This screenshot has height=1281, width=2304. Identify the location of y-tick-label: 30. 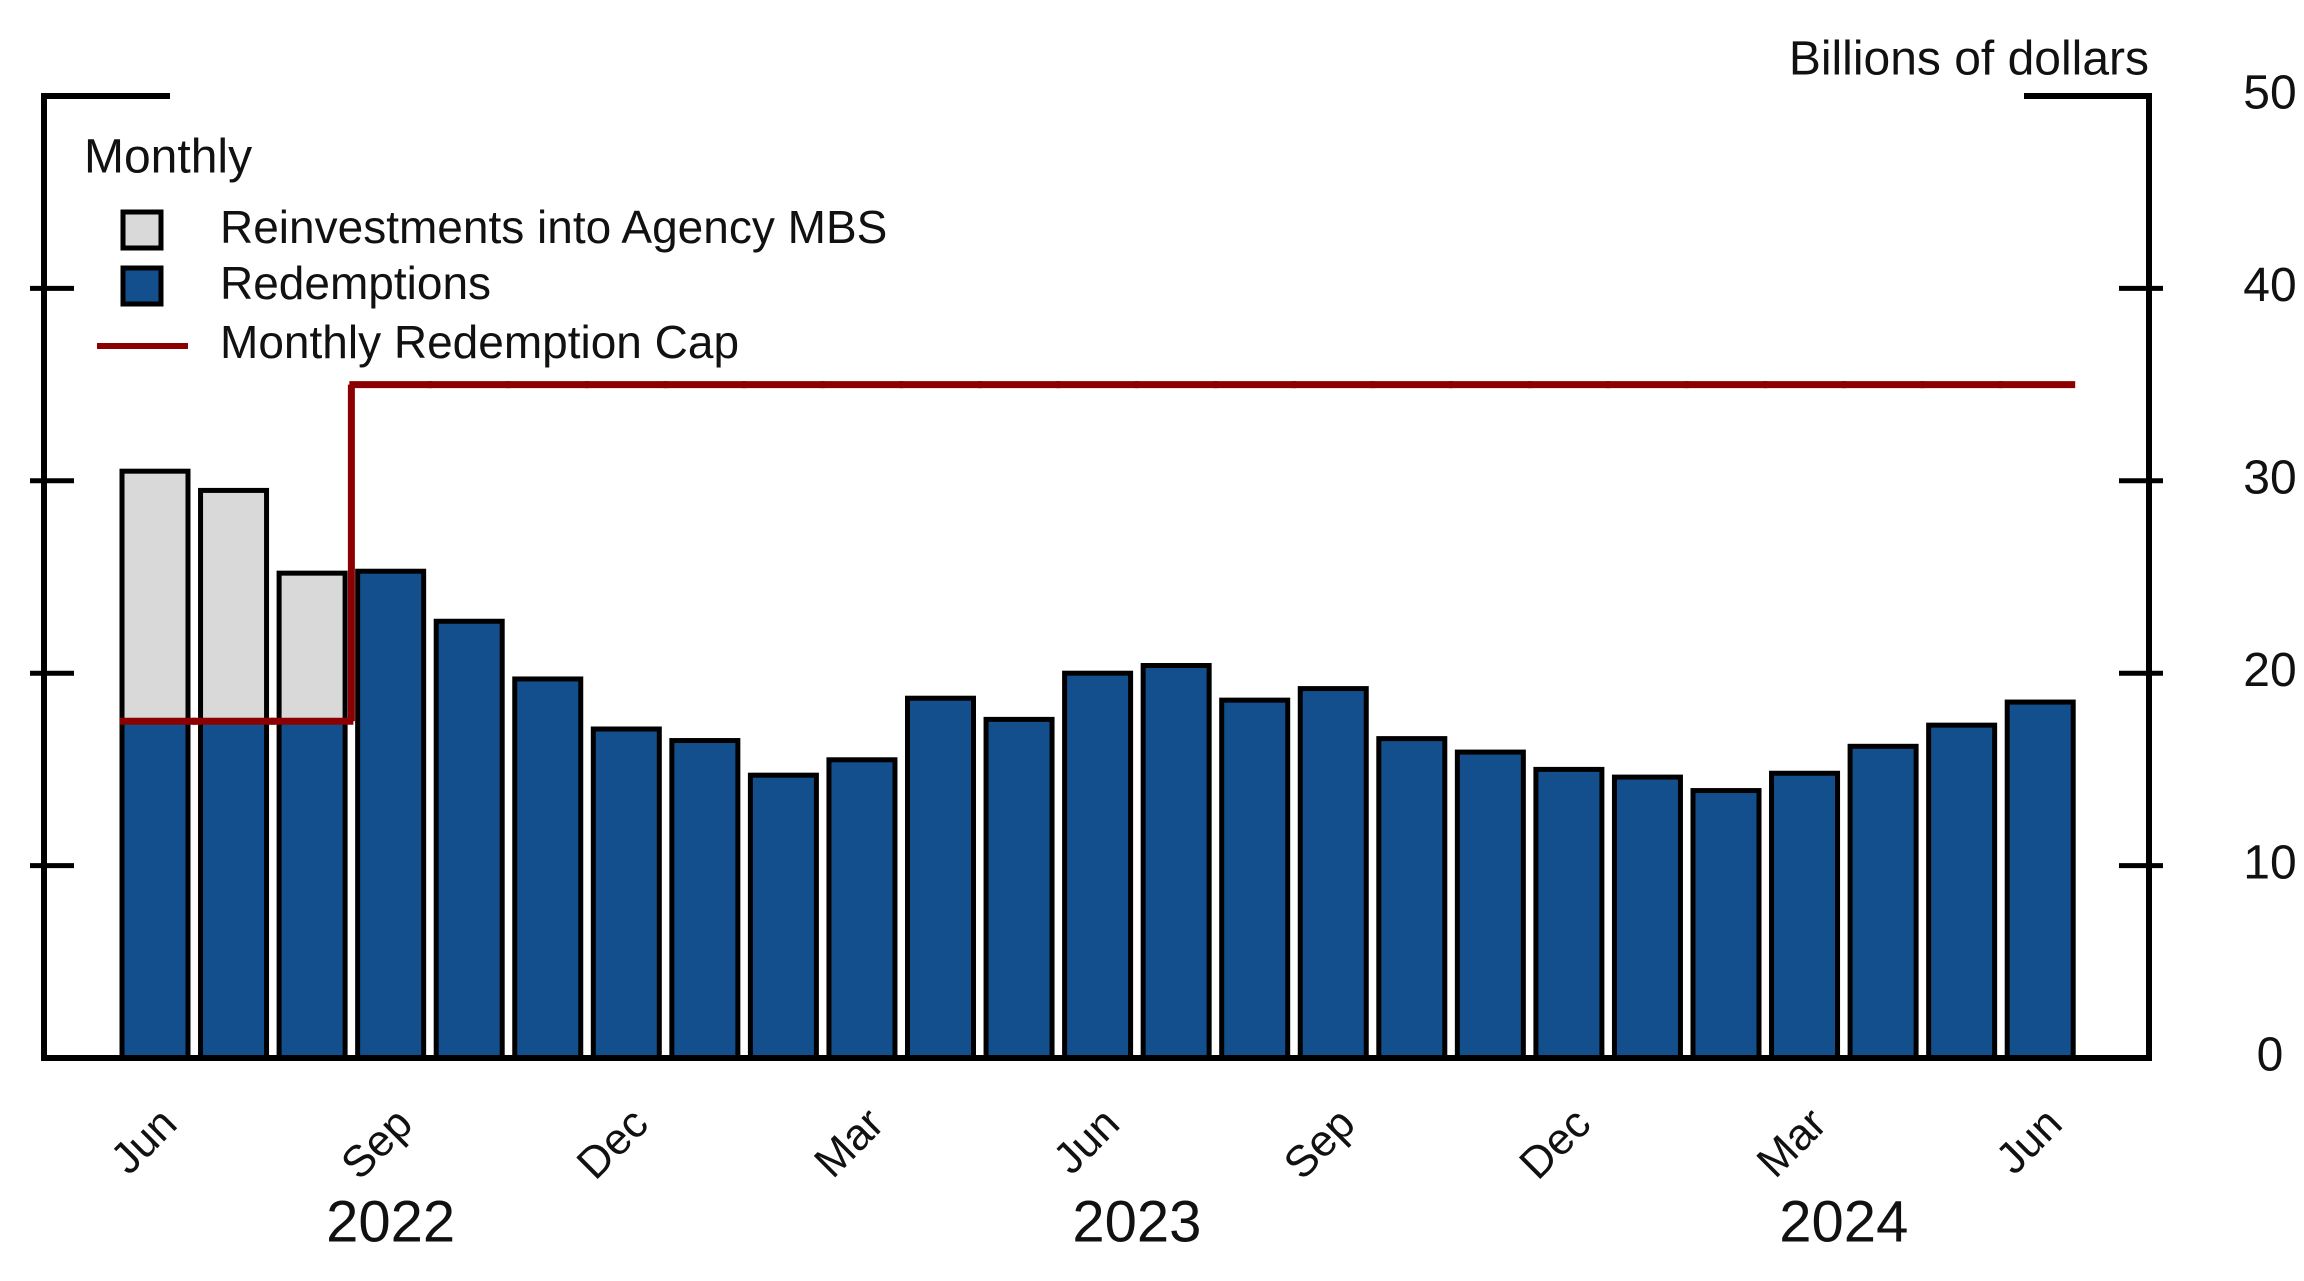
(2269, 477).